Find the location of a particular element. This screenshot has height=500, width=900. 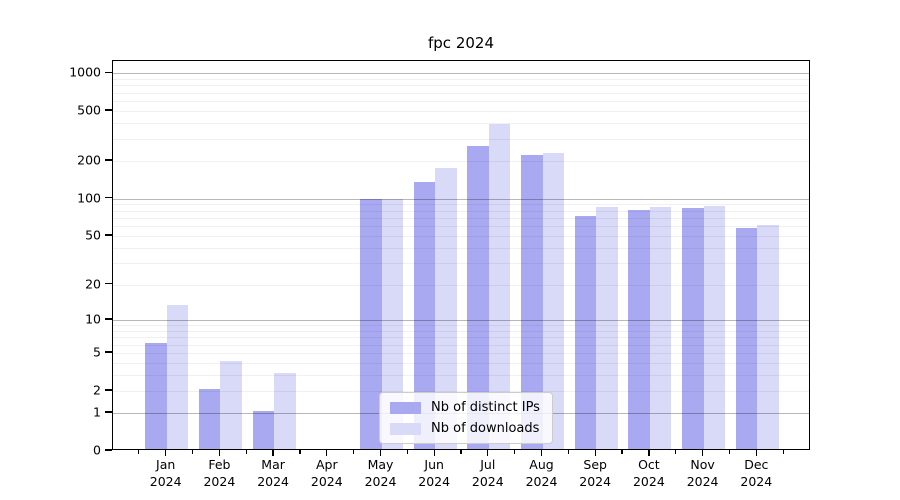

legend-item: Nb of downloads is located at coordinates (465, 428).